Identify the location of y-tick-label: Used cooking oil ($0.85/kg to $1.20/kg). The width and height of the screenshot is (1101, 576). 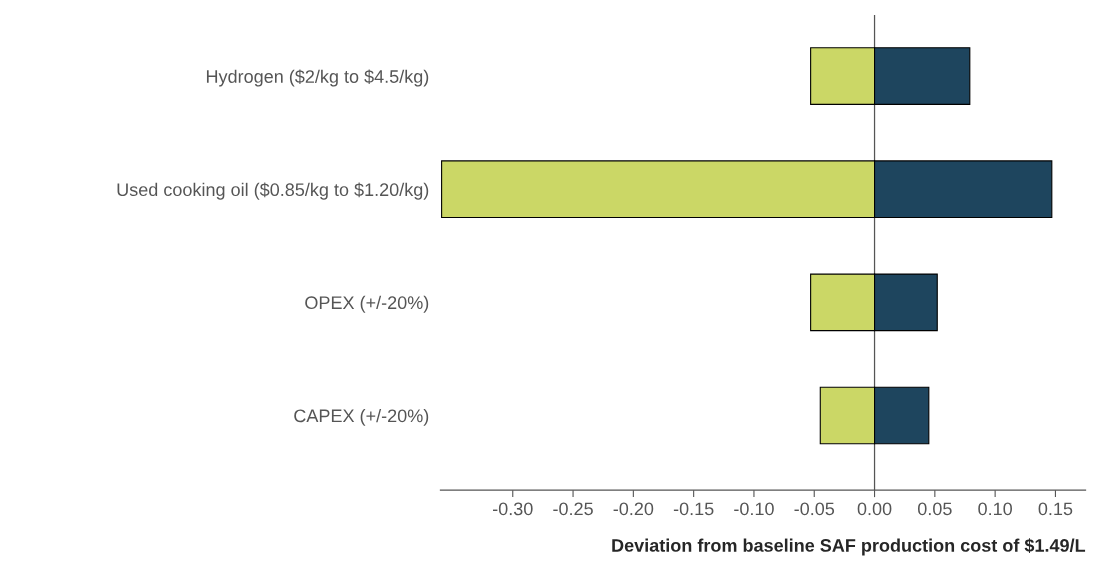
(273, 191).